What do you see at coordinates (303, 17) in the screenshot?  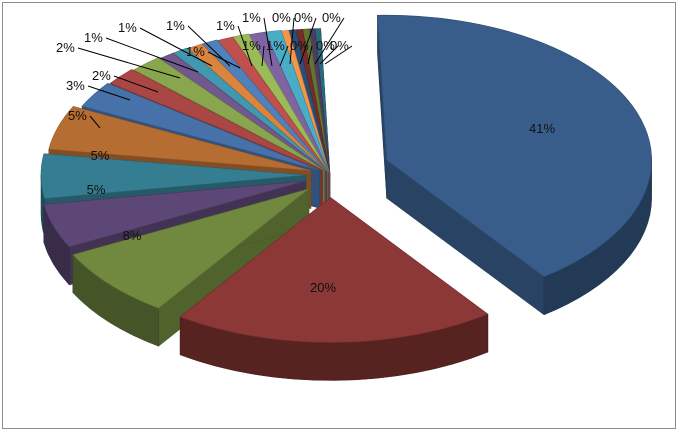 I see `data-label-19: 0%` at bounding box center [303, 17].